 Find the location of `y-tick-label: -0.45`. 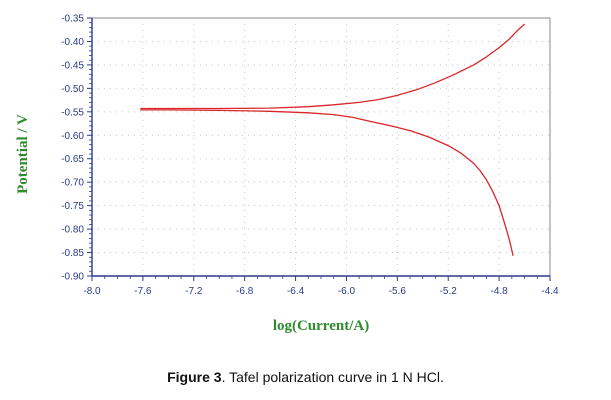

y-tick-label: -0.45 is located at coordinates (72, 65).